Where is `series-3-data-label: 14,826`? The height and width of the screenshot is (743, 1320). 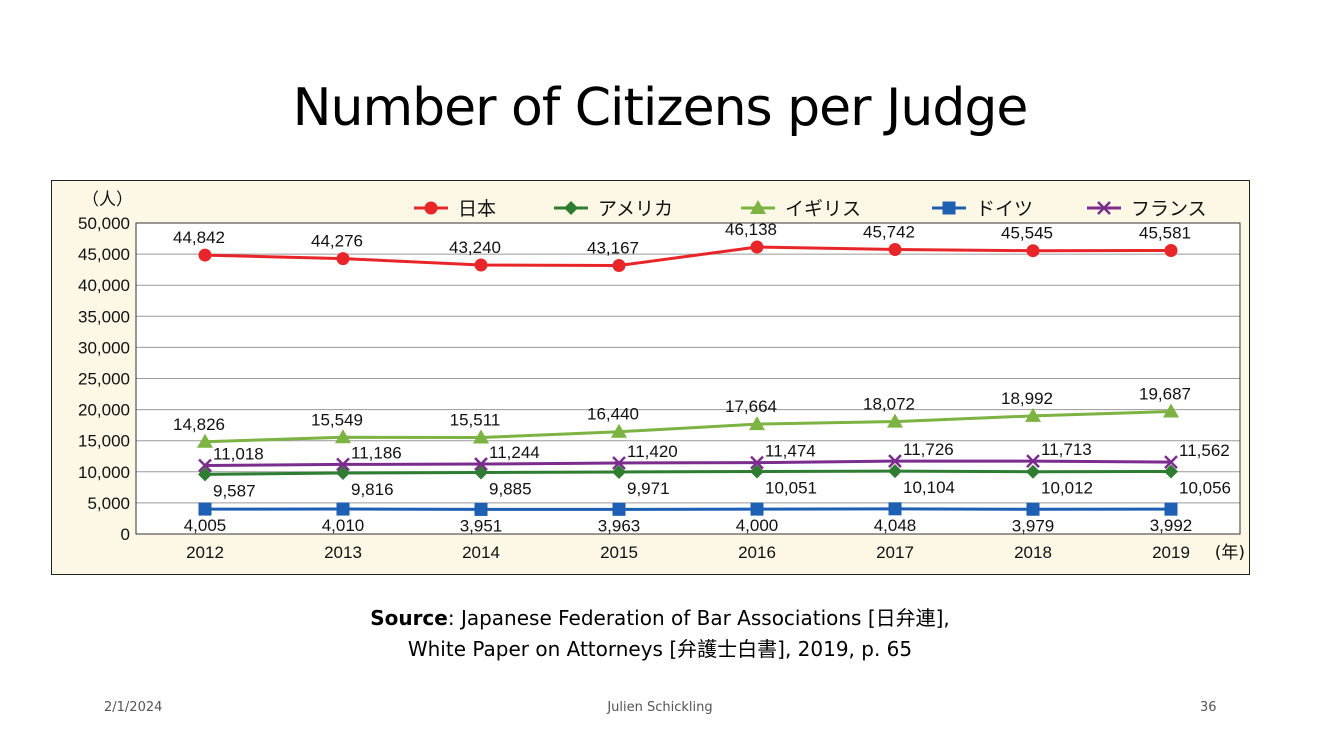
series-3-data-label: 14,826 is located at coordinates (199, 424).